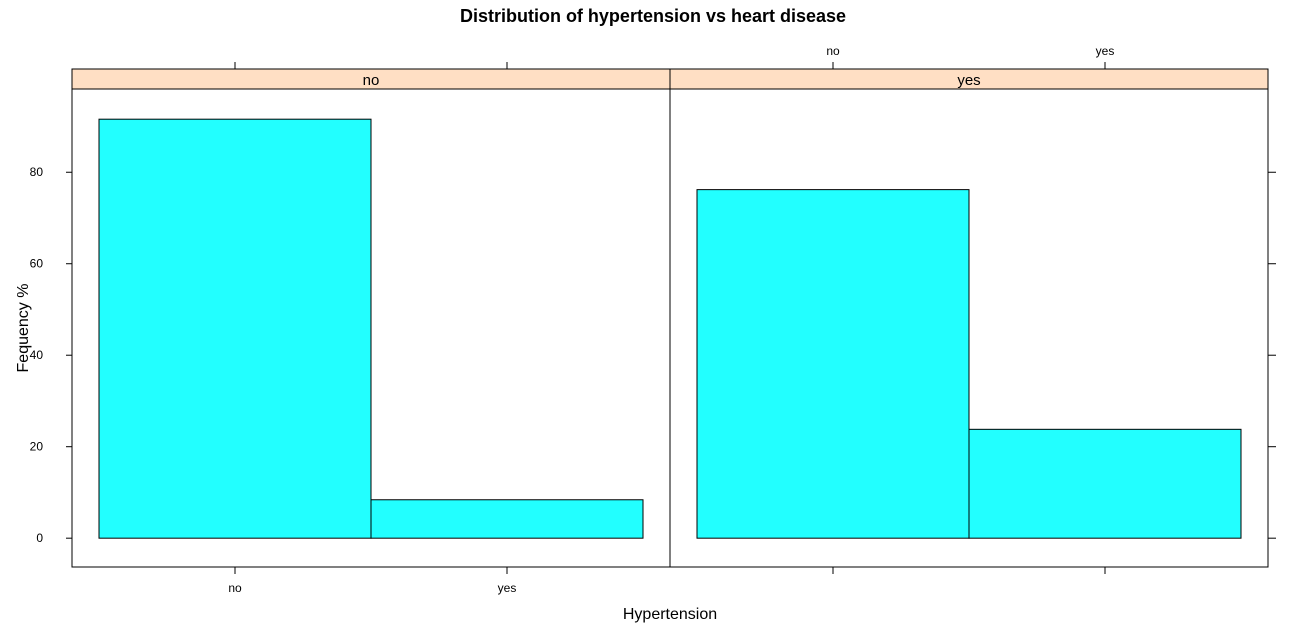 This screenshot has width=1307, height=643. I want to click on y-tick-label: 80, so click(37, 172).